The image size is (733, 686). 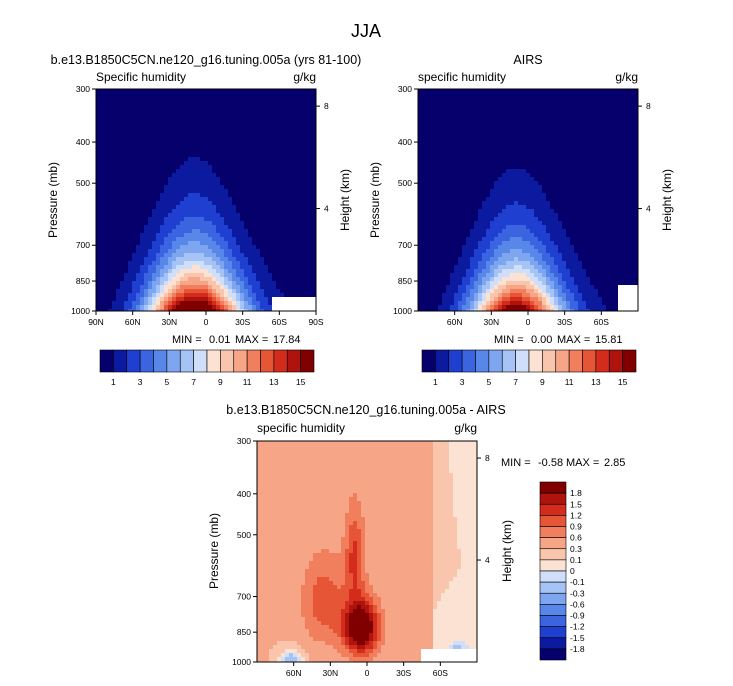 What do you see at coordinates (141, 77) in the screenshot?
I see `field-label: Specific humidity` at bounding box center [141, 77].